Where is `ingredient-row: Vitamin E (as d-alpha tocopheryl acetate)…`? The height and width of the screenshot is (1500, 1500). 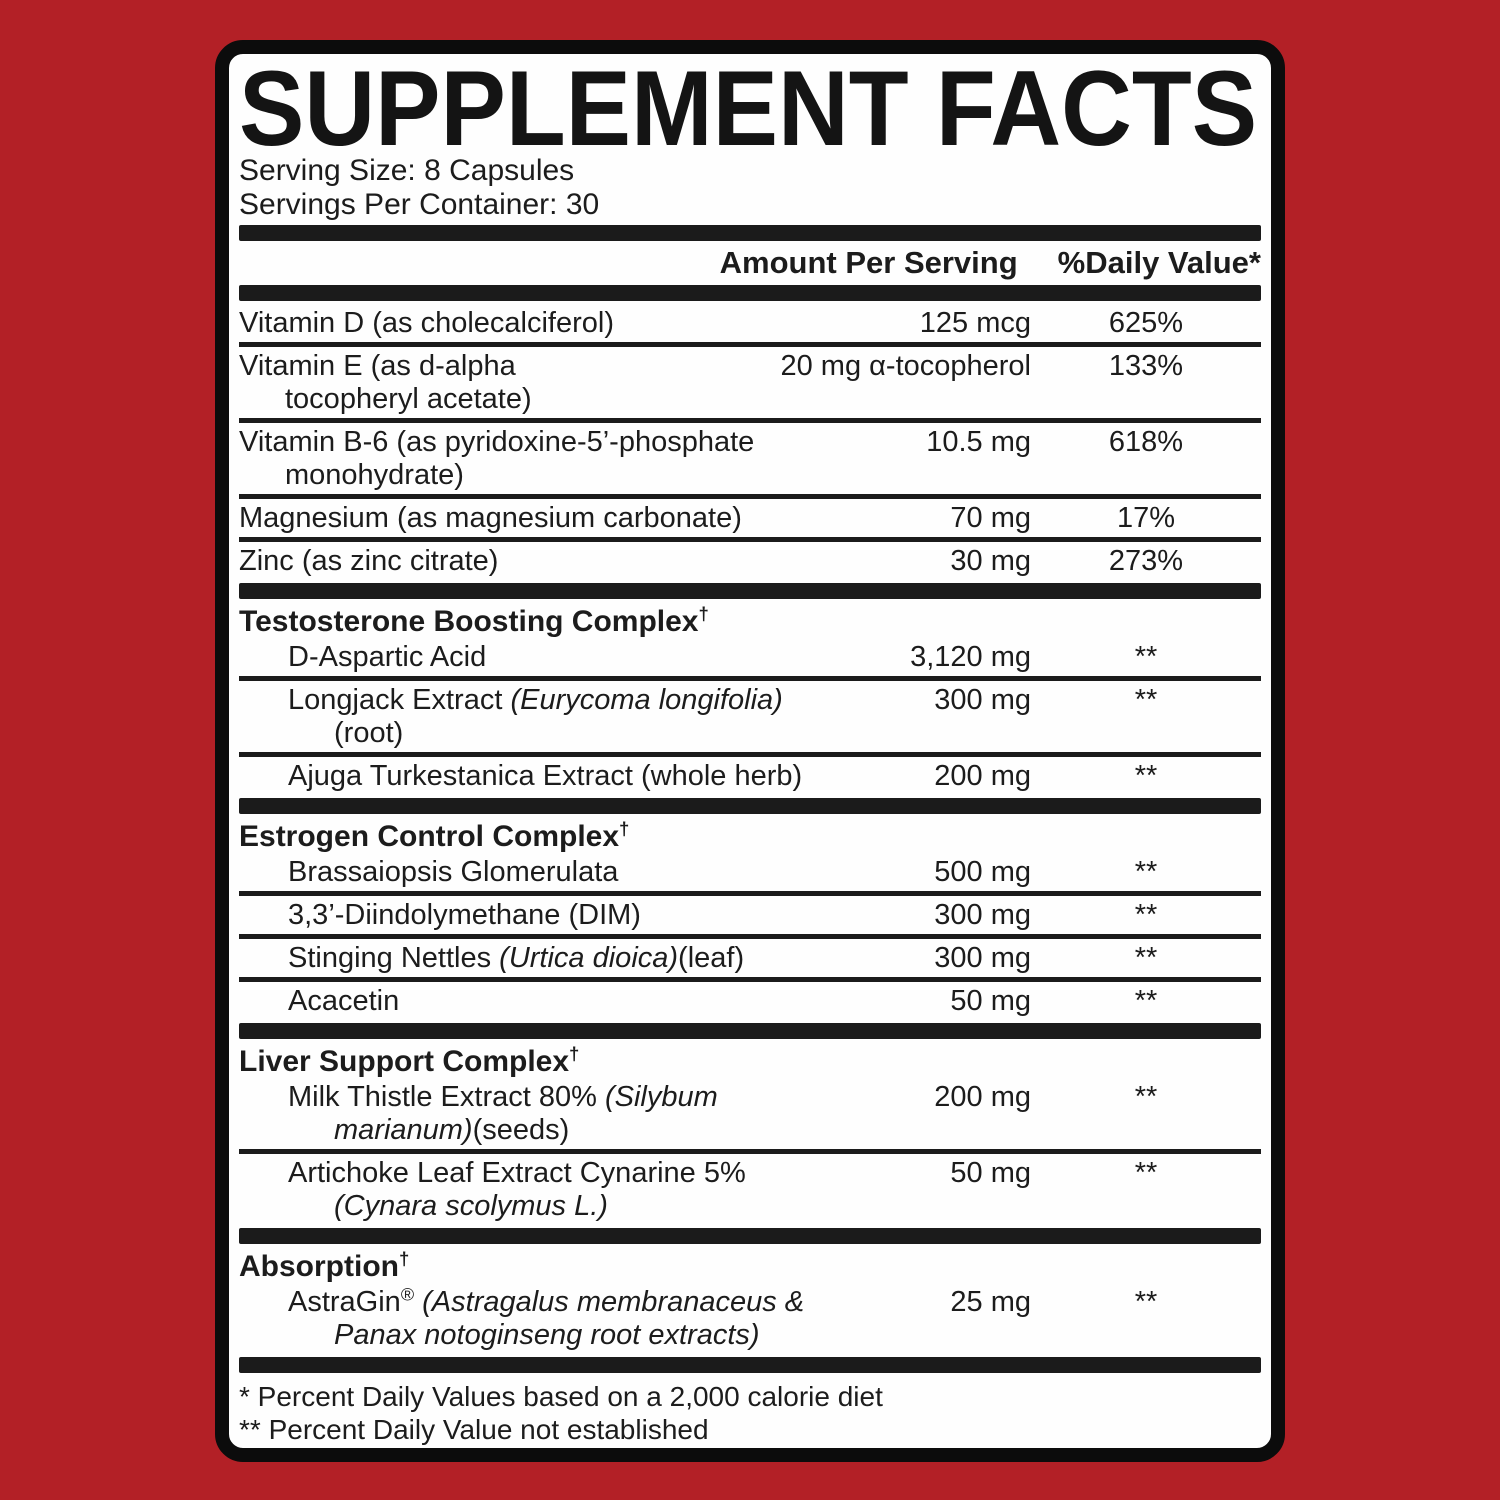
ingredient-row: Vitamin E (as d-alpha tocopheryl acetate)… is located at coordinates (750, 382).